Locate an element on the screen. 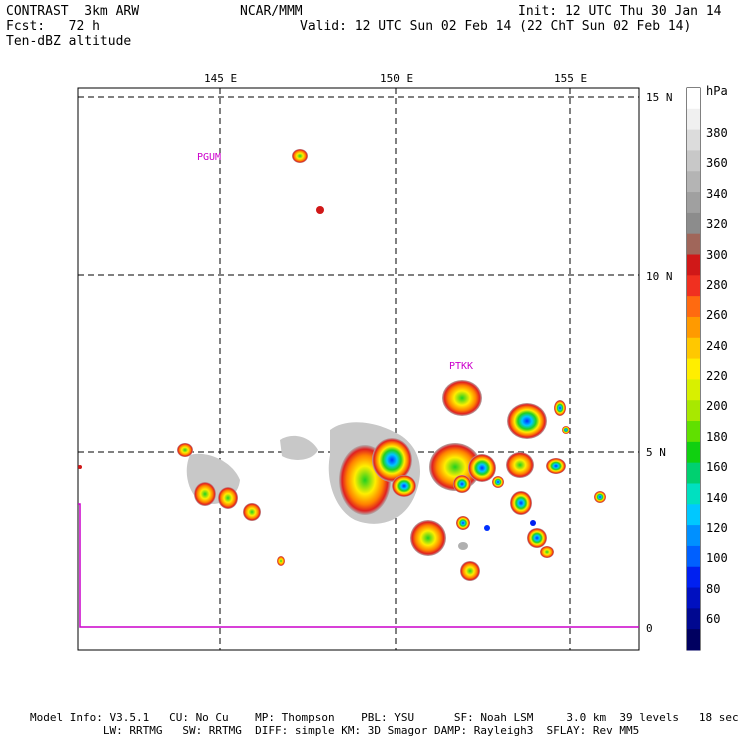 Image resolution: width=740 pixels, height=740 pixels. lon-label-145: 145 E is located at coordinates (221, 78).